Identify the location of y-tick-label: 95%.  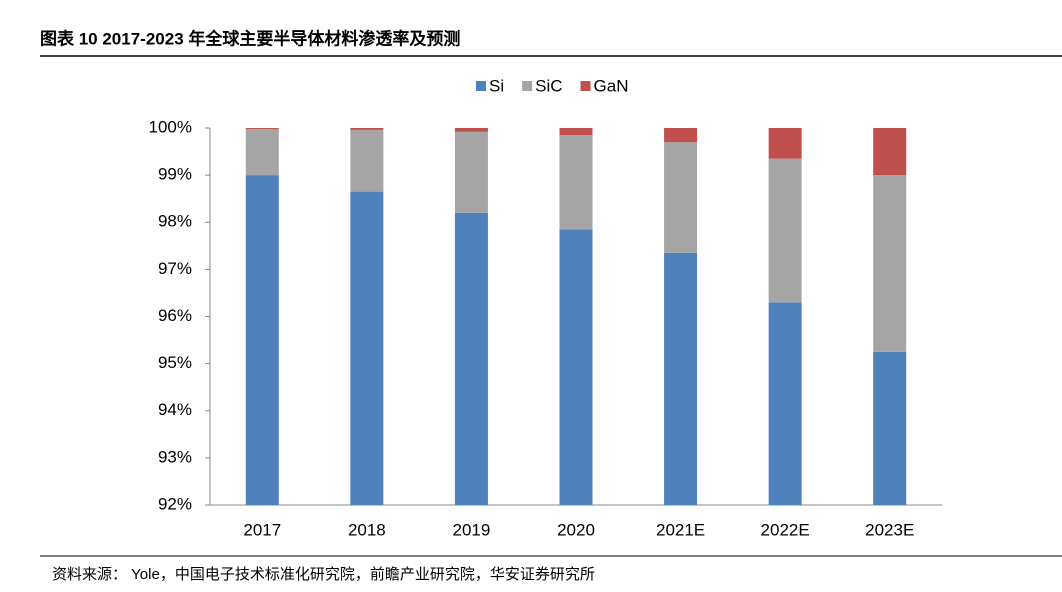
(175, 362).